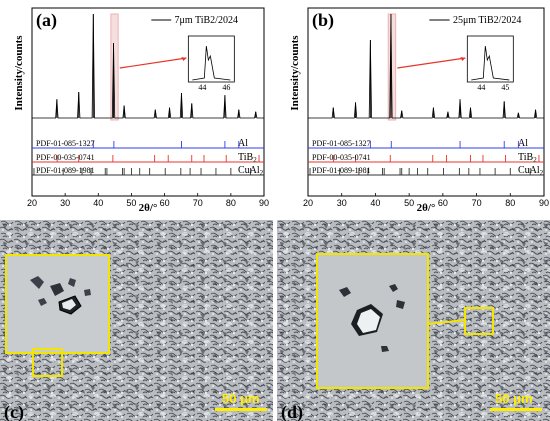 Image resolution: width=550 pixels, height=421 pixels. Describe the element at coordinates (46, 20) in the screenshot. I see `panel-label: (a)` at that location.